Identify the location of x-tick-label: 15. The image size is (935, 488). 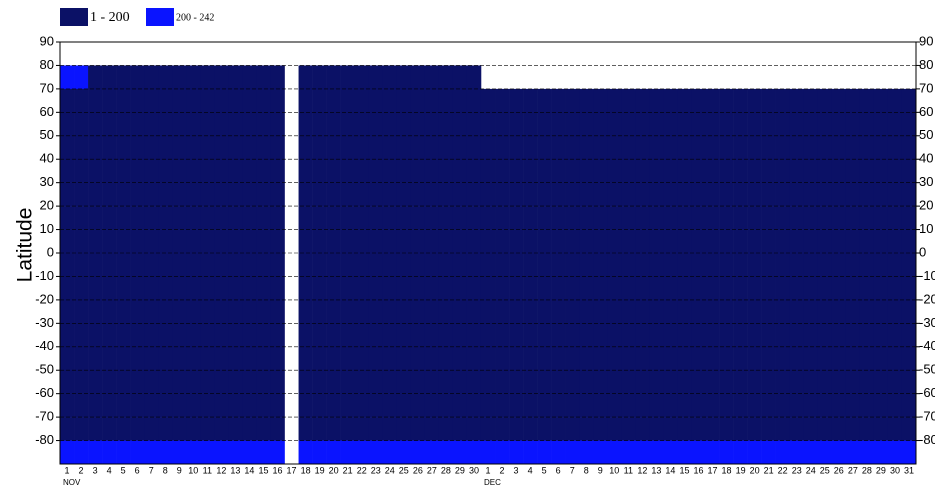
(263, 470).